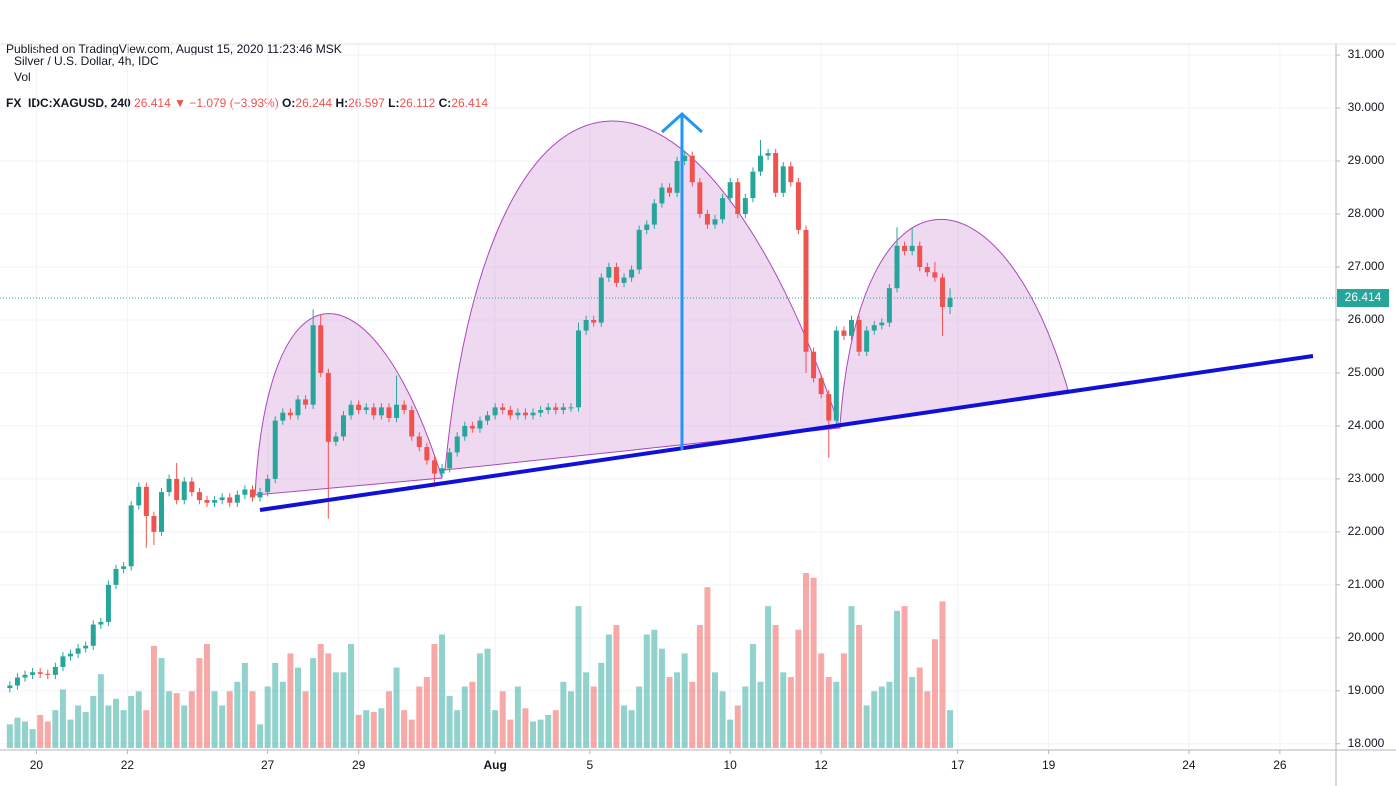 This screenshot has height=786, width=1396. What do you see at coordinates (1366, 690) in the screenshot?
I see `y-tick-label: 19.000` at bounding box center [1366, 690].